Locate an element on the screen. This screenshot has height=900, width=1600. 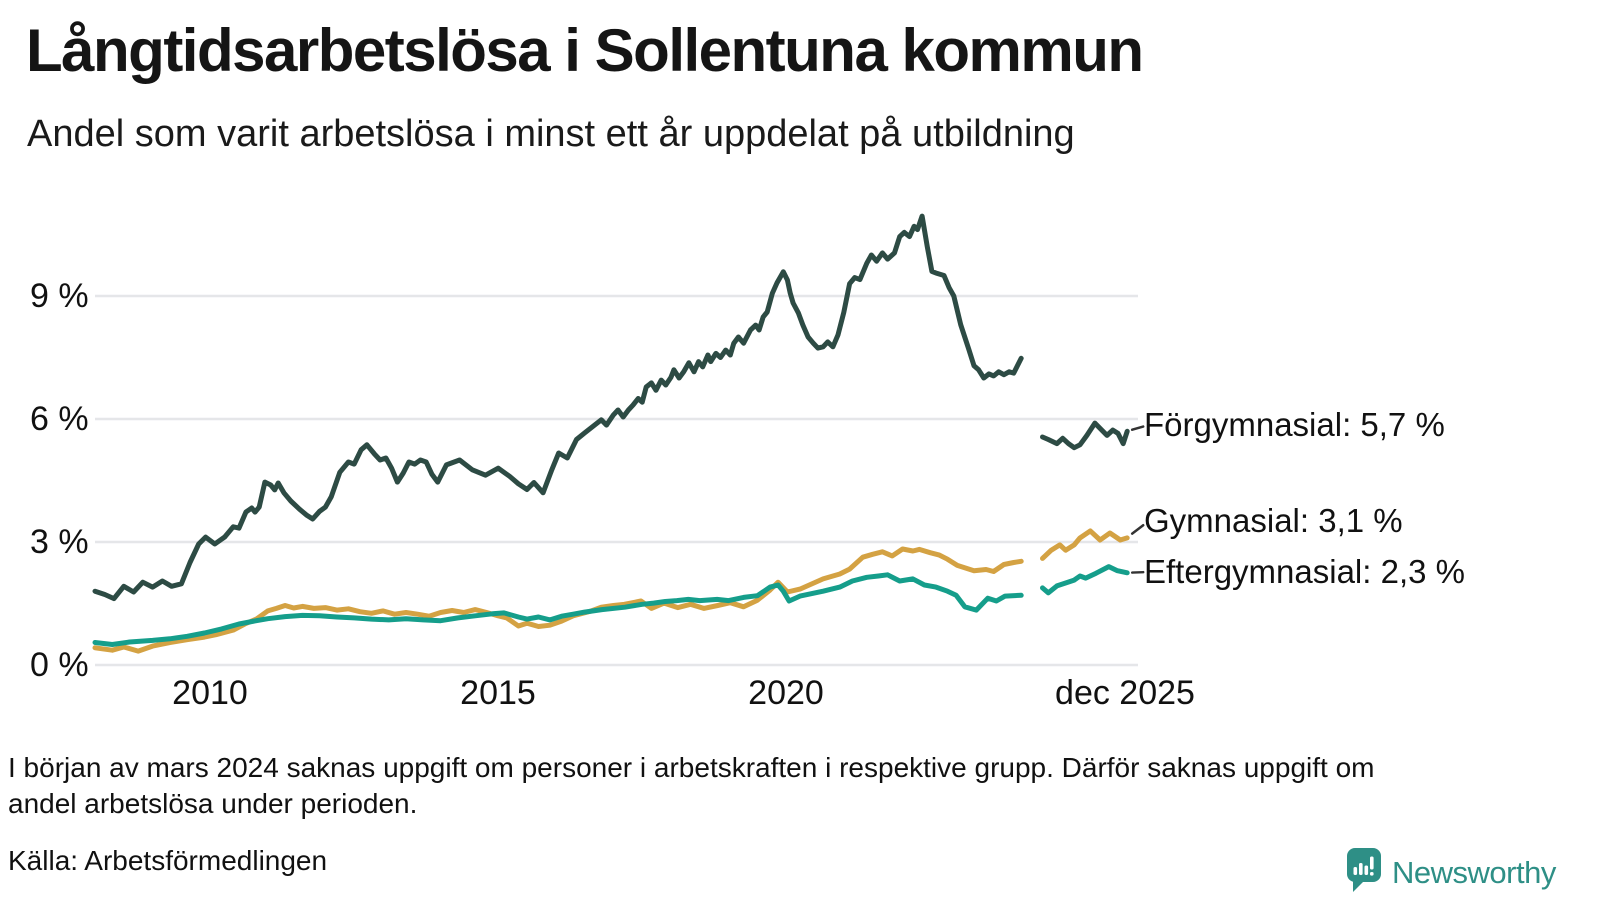
newsworthy-pin-icon is located at coordinates (1363, 872).